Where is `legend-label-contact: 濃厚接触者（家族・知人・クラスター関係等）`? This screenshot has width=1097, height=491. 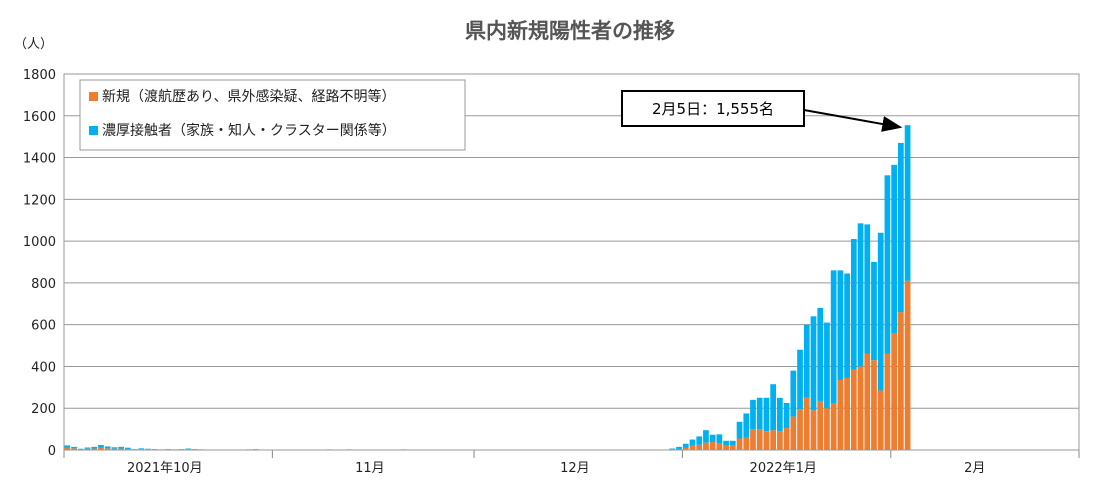 legend-label-contact: 濃厚接触者（家族・知人・クラスター関係等） is located at coordinates (249, 130).